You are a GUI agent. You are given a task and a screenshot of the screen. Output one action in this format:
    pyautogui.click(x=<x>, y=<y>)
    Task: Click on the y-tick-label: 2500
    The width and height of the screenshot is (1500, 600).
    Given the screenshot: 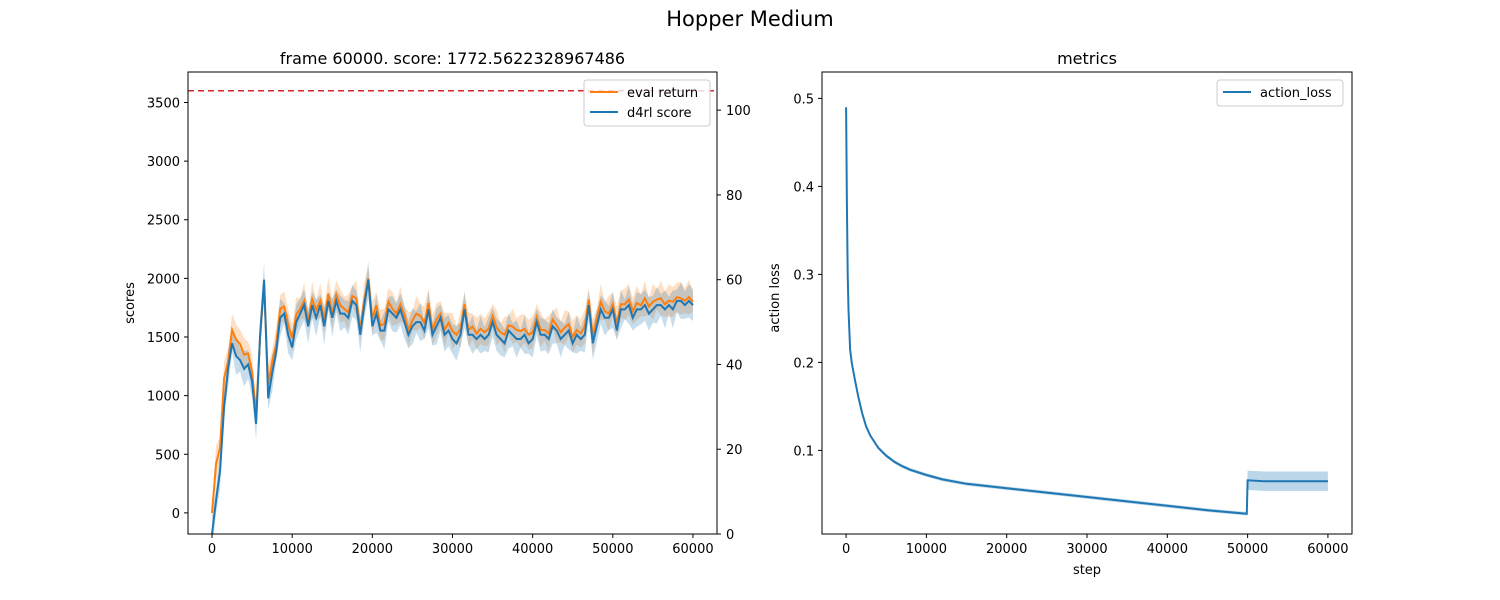 What is the action you would take?
    pyautogui.click(x=163, y=221)
    